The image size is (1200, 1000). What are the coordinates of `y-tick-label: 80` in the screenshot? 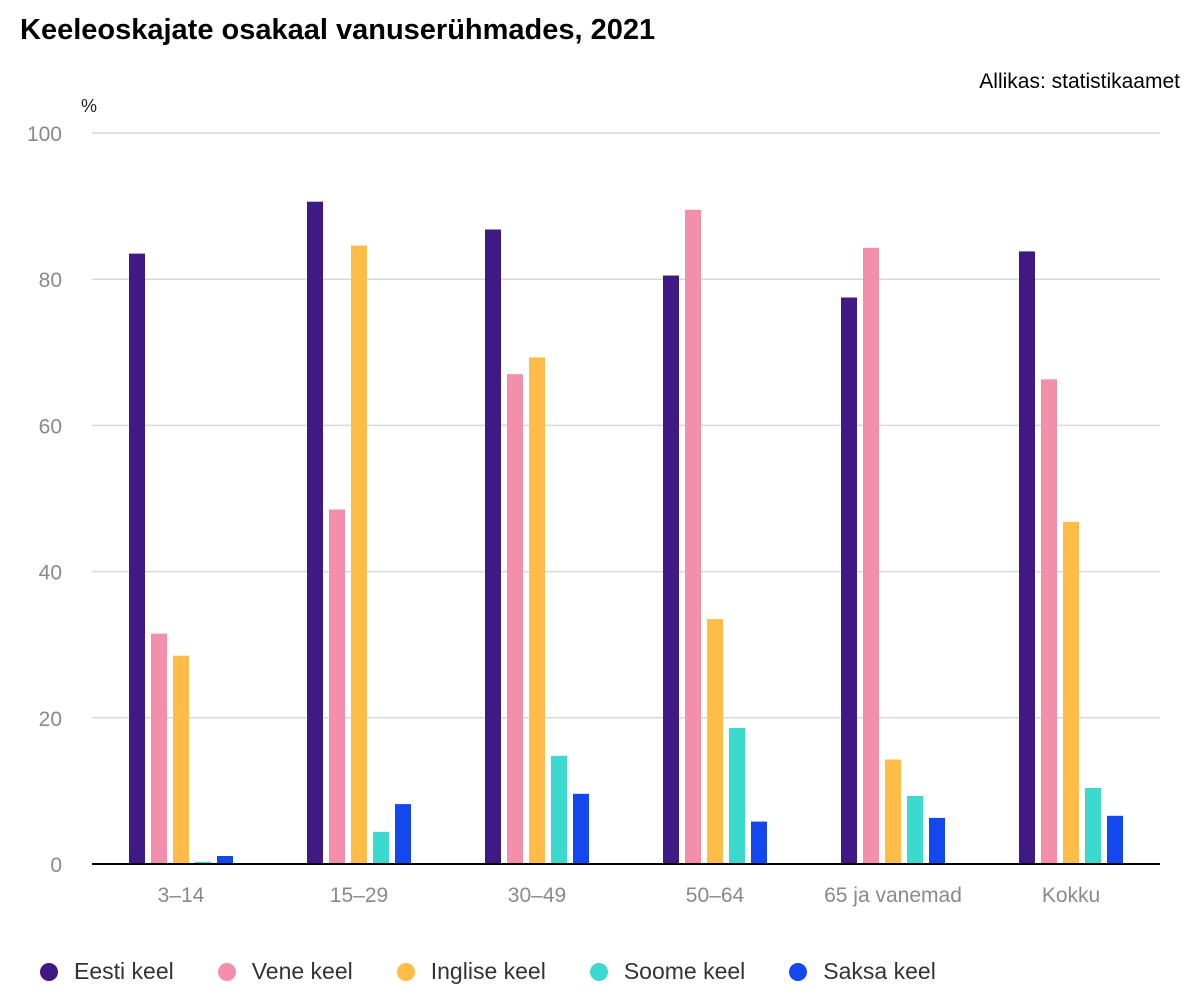 It's located at (50, 280).